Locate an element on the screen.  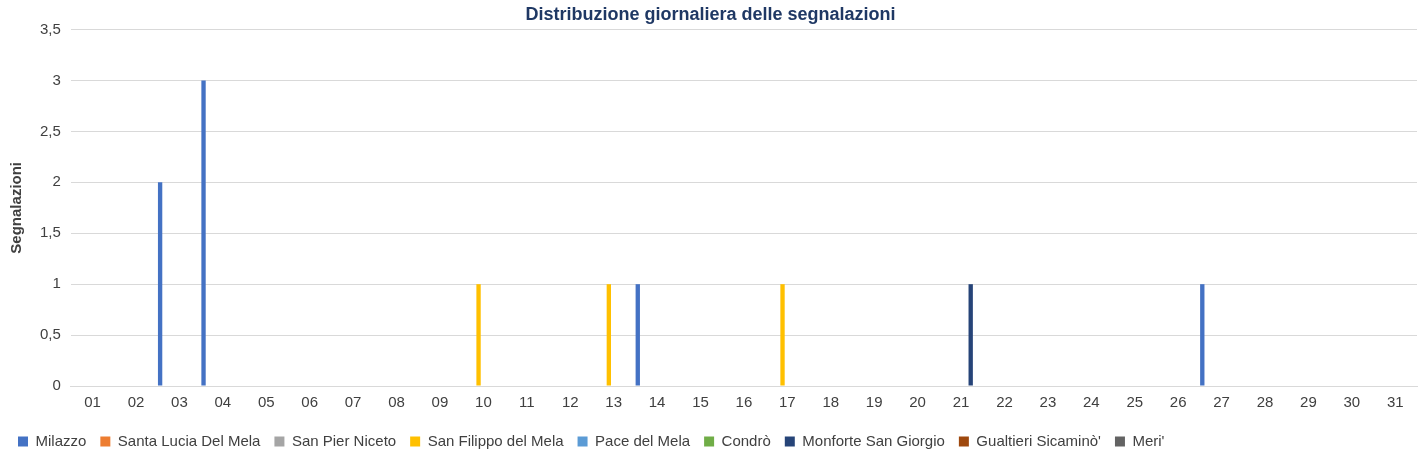
x-tick-label: 02 is located at coordinates (136, 402).